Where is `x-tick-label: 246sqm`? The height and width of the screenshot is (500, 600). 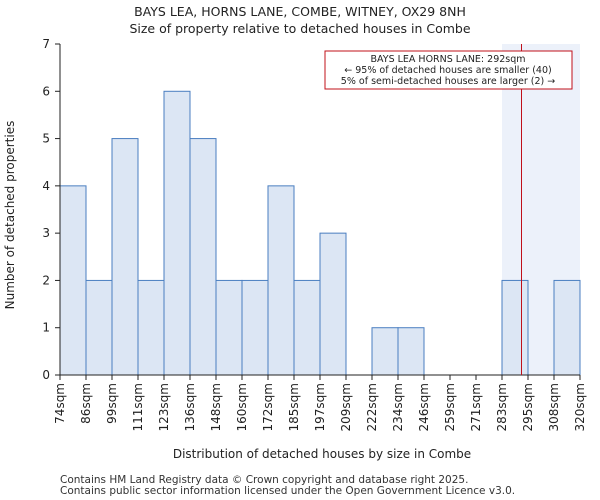 x-tick-label: 246sqm is located at coordinates (424, 407).